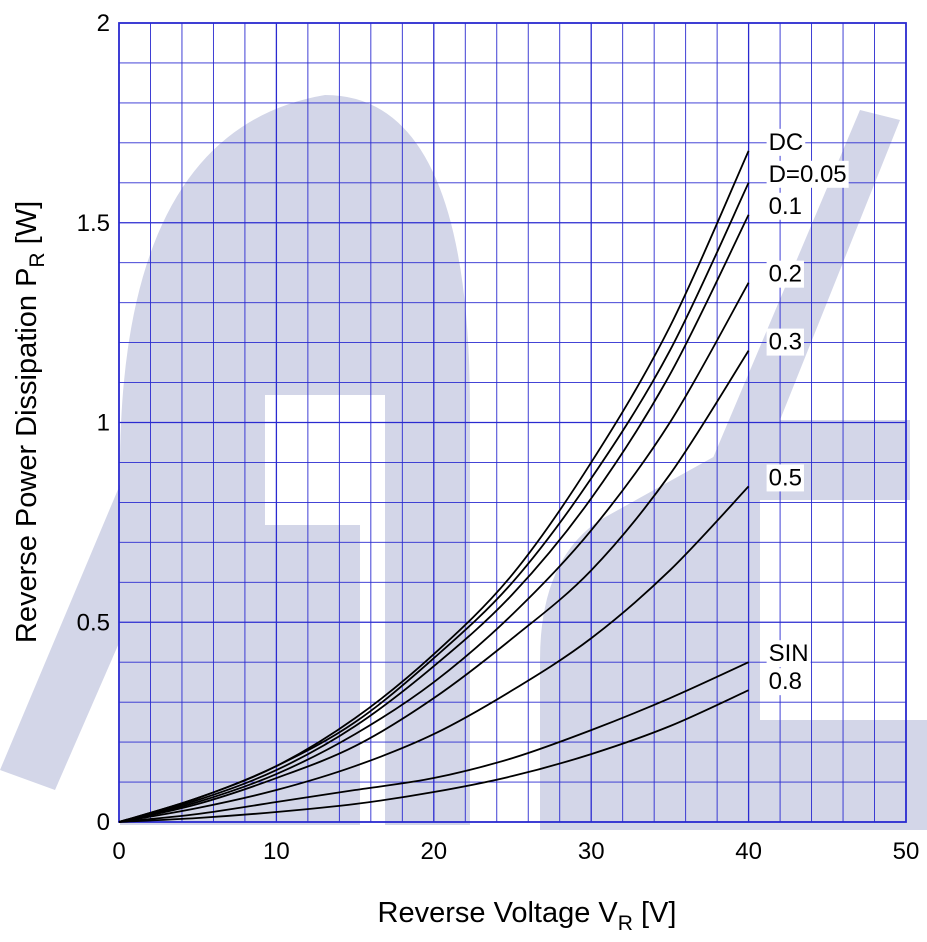  I want to click on series-label: 0.8, so click(785, 681).